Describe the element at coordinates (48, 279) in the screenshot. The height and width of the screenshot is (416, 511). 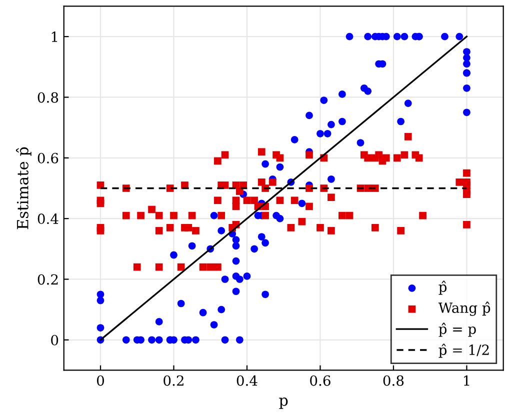
I see `y-tick-label: 0.2` at that location.